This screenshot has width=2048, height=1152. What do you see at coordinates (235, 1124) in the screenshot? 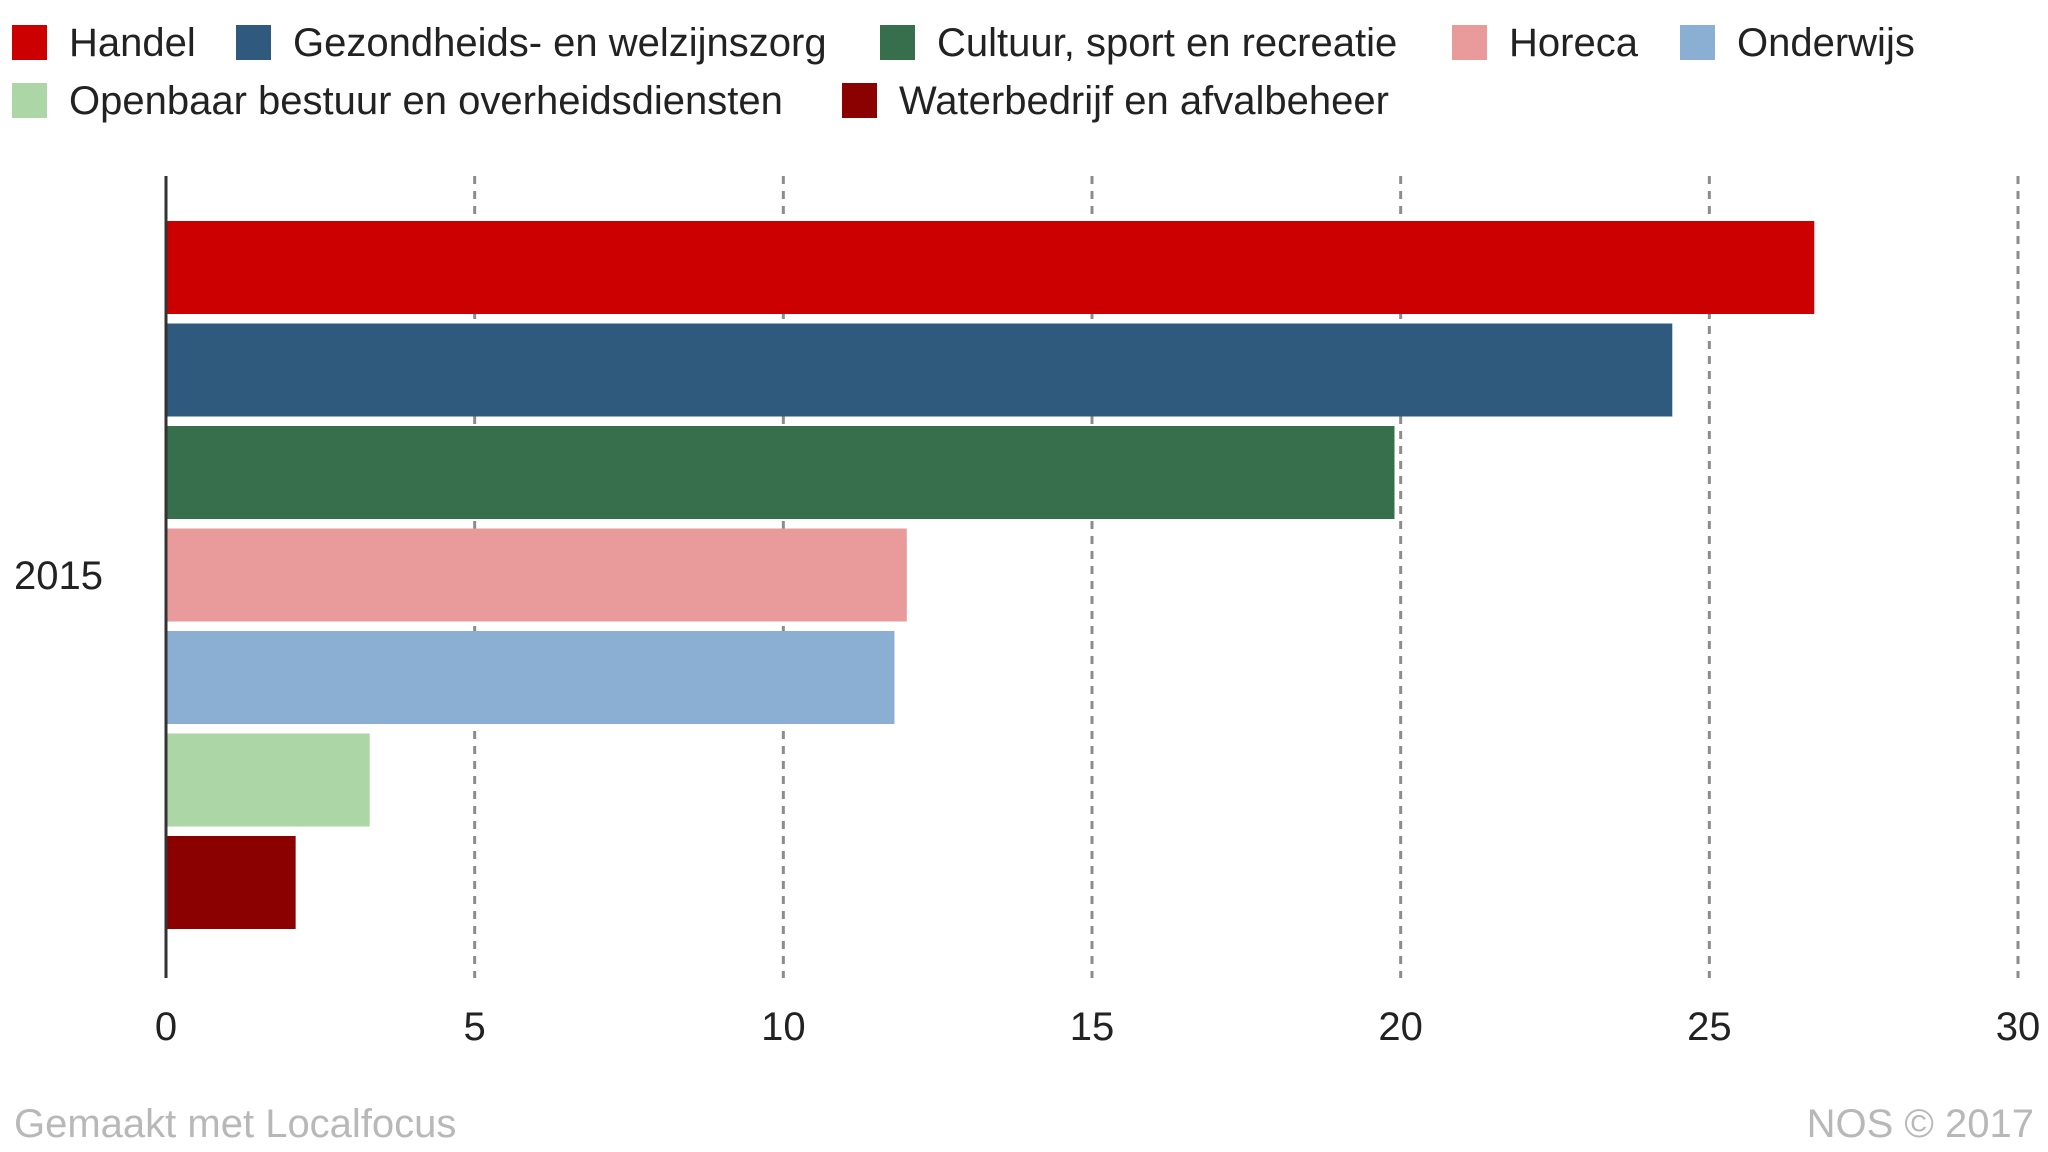
I see `footer-credit: Gemaakt met Localfocus` at bounding box center [235, 1124].